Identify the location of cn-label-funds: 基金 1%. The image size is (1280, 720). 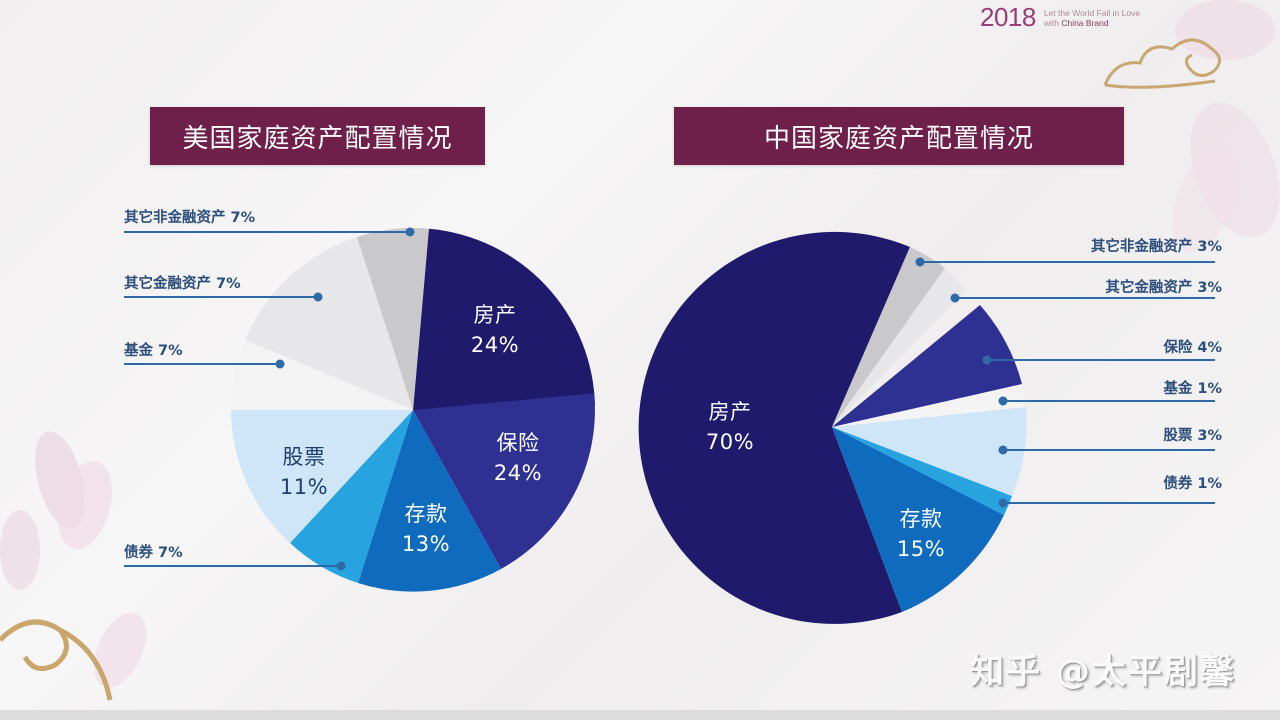
(1192, 389).